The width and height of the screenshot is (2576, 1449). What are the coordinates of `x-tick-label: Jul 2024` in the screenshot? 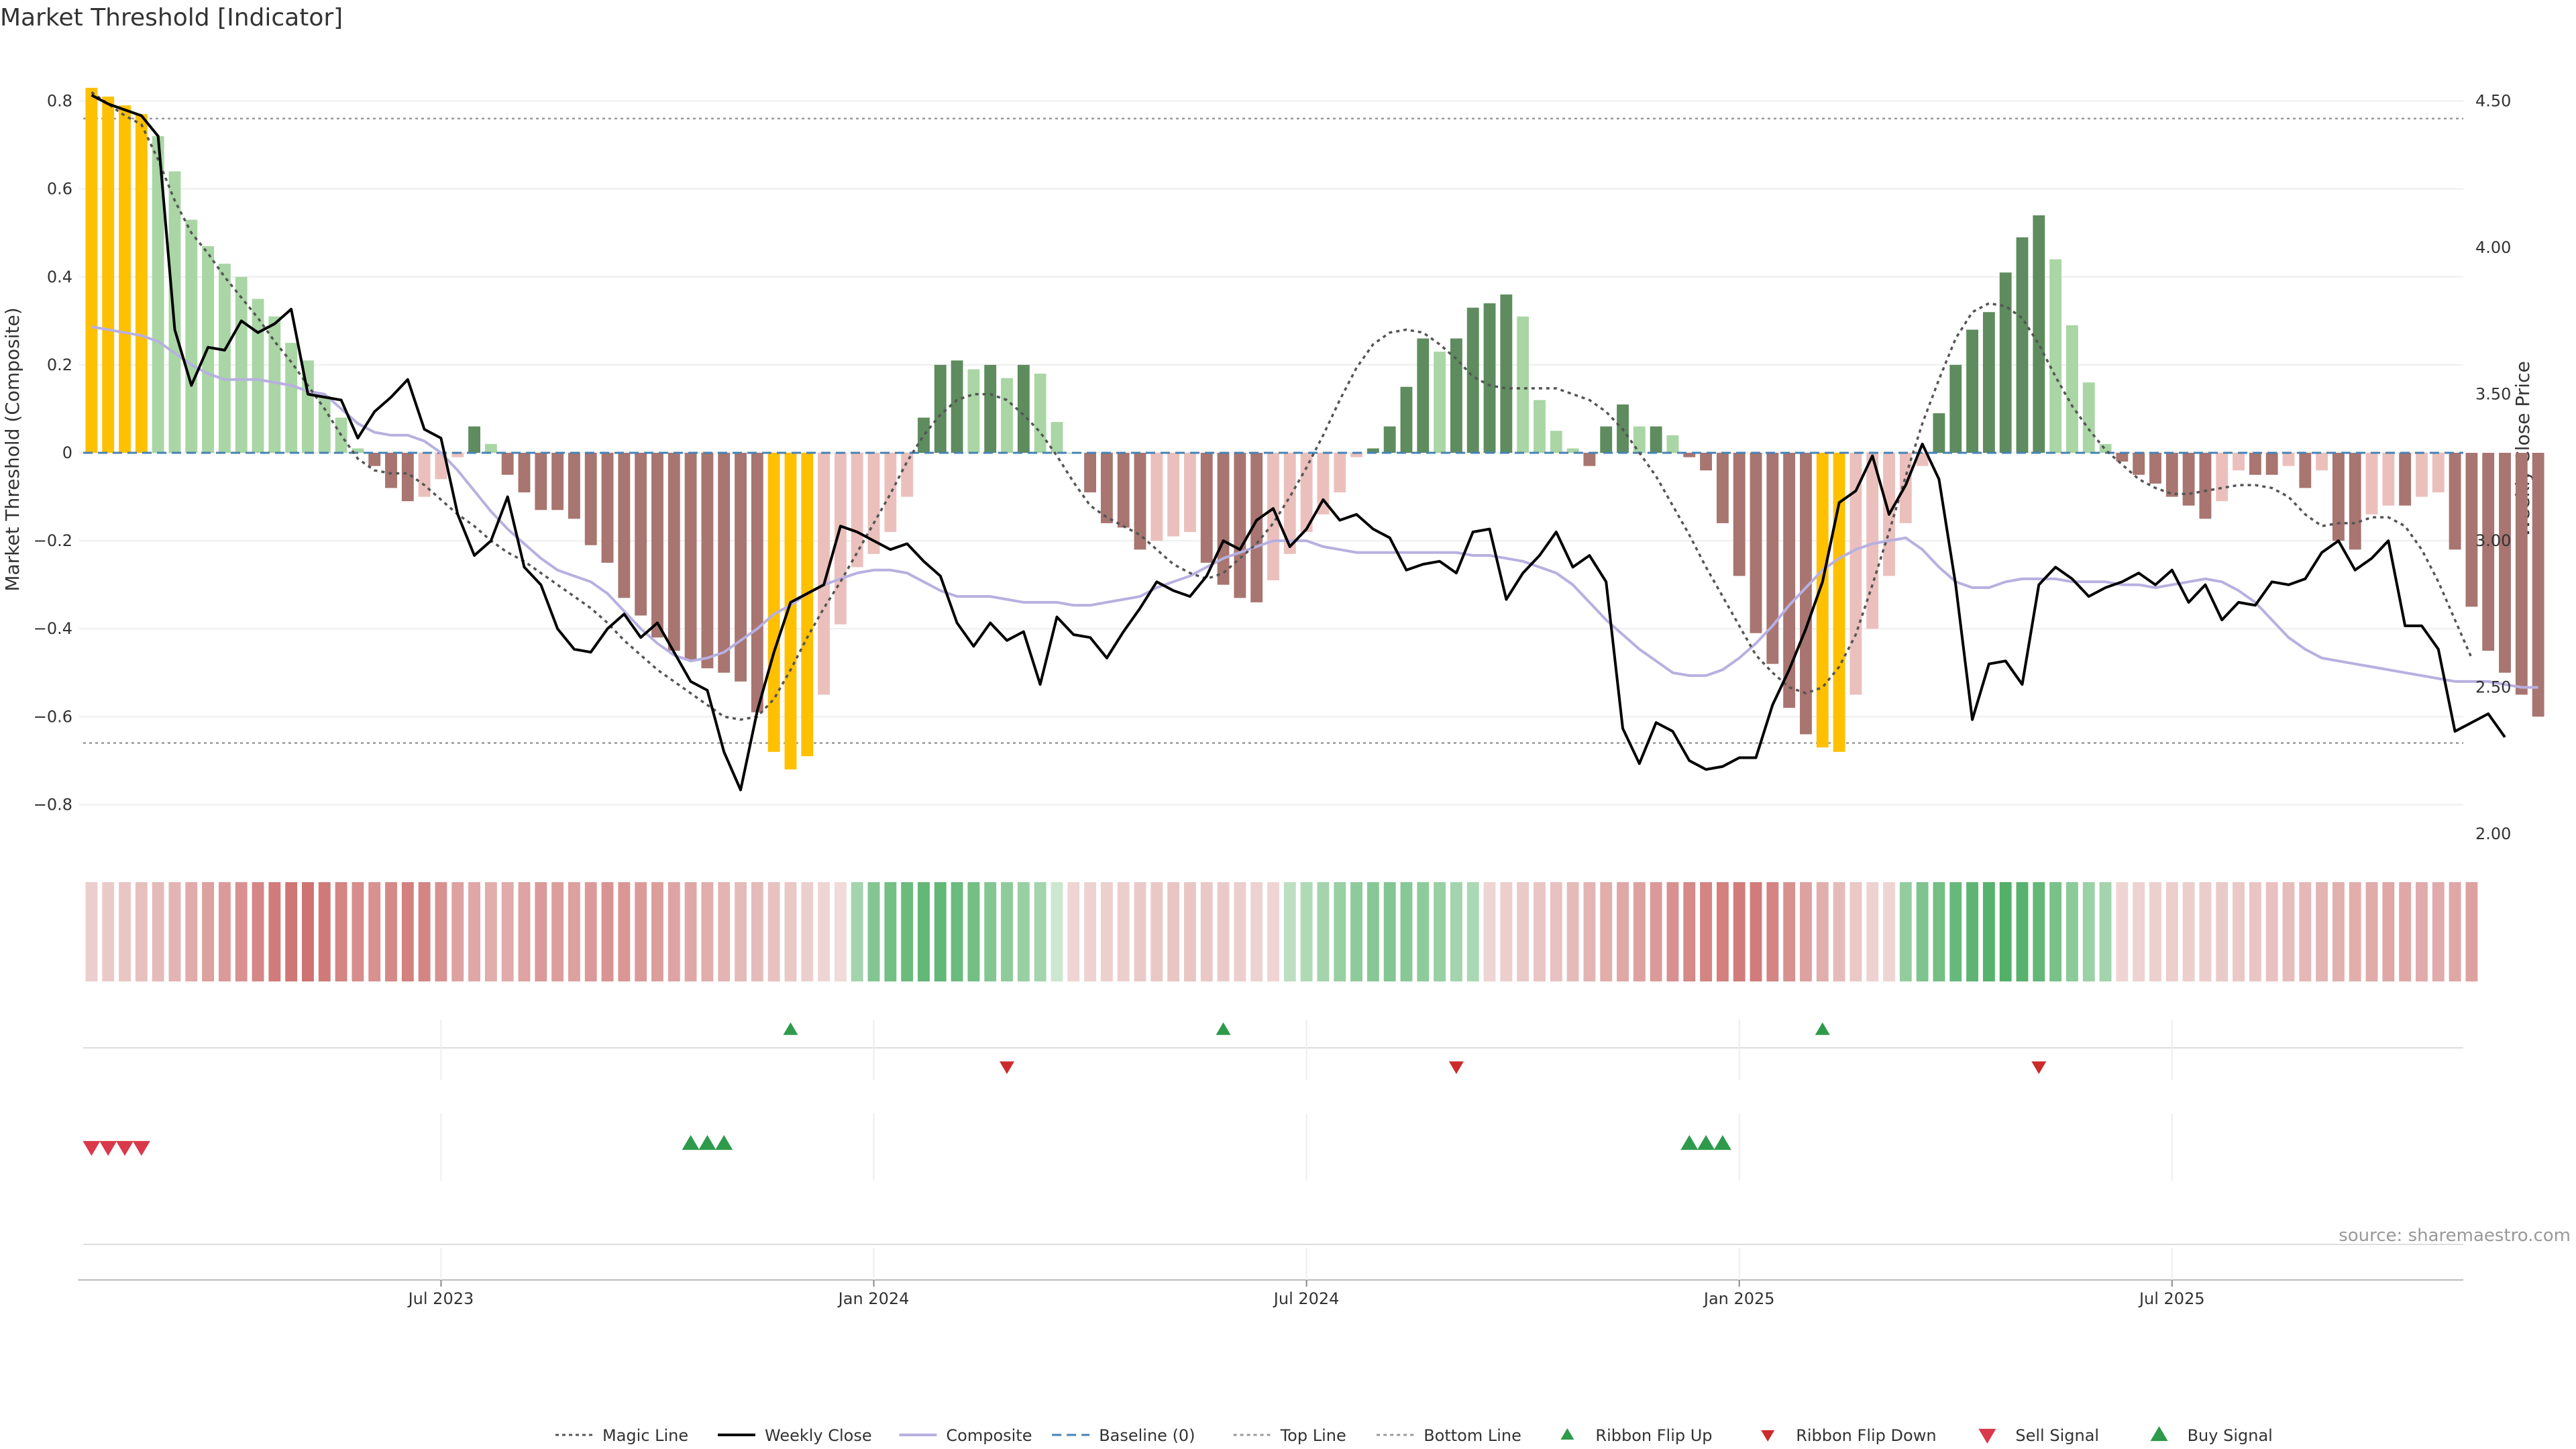 It's located at (1306, 1298).